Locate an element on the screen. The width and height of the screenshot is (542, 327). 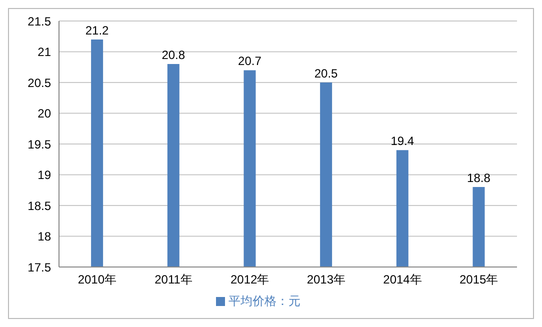
x-tick-label: 2010年 is located at coordinates (97, 279).